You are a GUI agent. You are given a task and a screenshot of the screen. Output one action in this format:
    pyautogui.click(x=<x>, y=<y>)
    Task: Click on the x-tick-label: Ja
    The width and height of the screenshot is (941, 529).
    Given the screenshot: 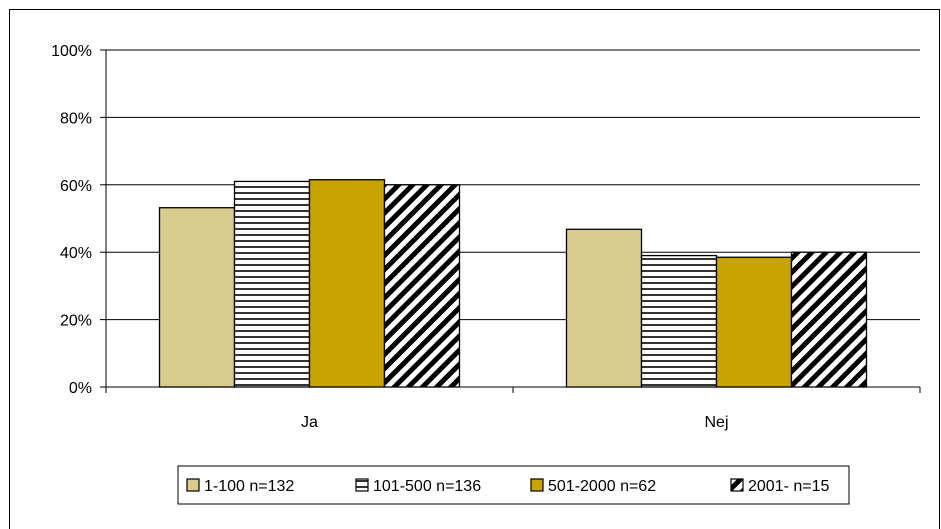 What is the action you would take?
    pyautogui.click(x=309, y=422)
    